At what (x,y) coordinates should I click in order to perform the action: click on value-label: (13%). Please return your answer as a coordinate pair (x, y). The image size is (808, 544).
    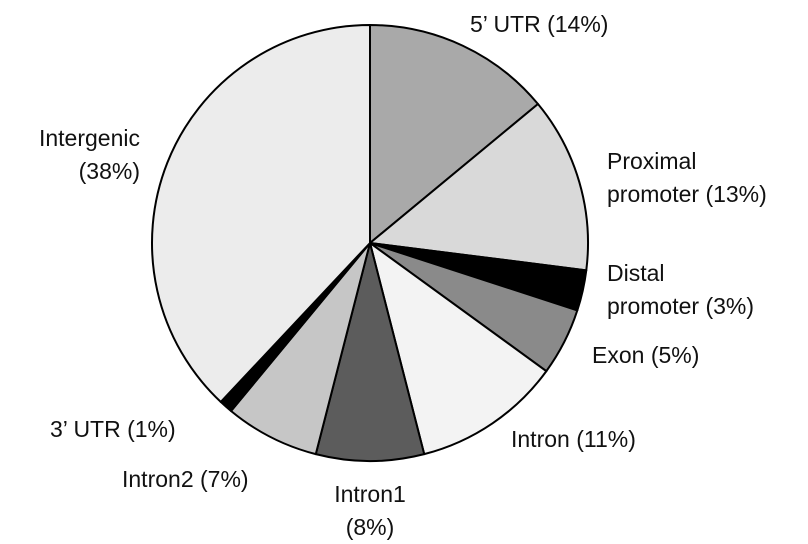
    Looking at the image, I should click on (736, 194).